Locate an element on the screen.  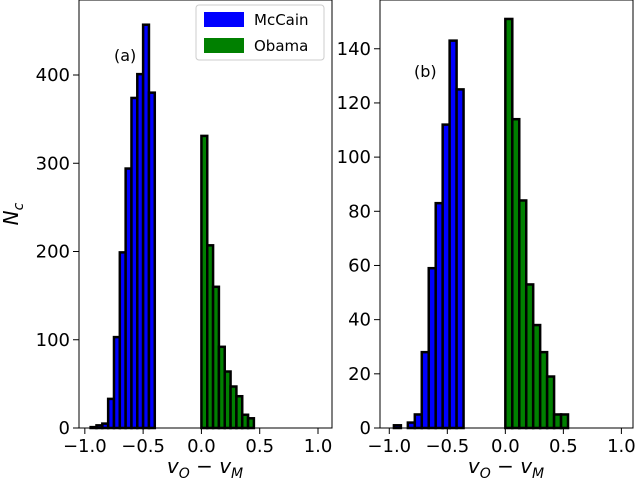
legend-swatch-mccain is located at coordinates (224, 19).